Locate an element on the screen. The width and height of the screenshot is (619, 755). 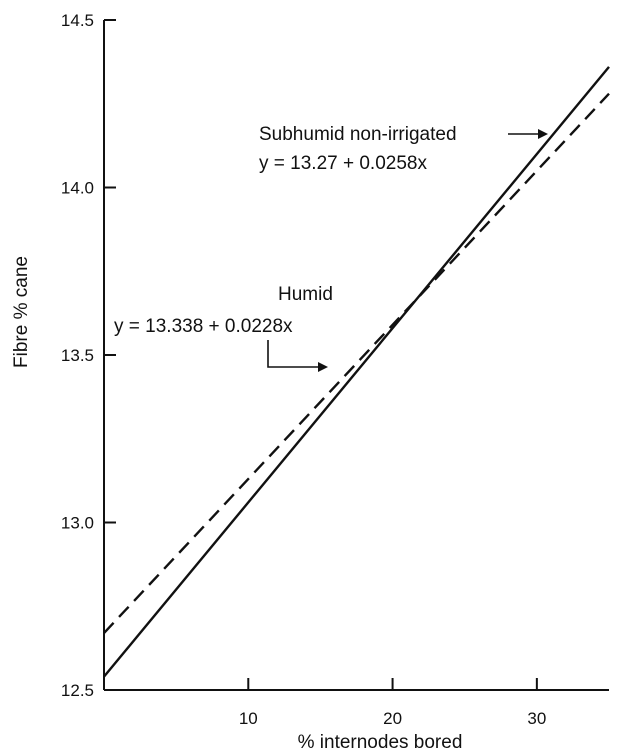
humid-equation: y = 13.338 + 0.0228x is located at coordinates (203, 326).